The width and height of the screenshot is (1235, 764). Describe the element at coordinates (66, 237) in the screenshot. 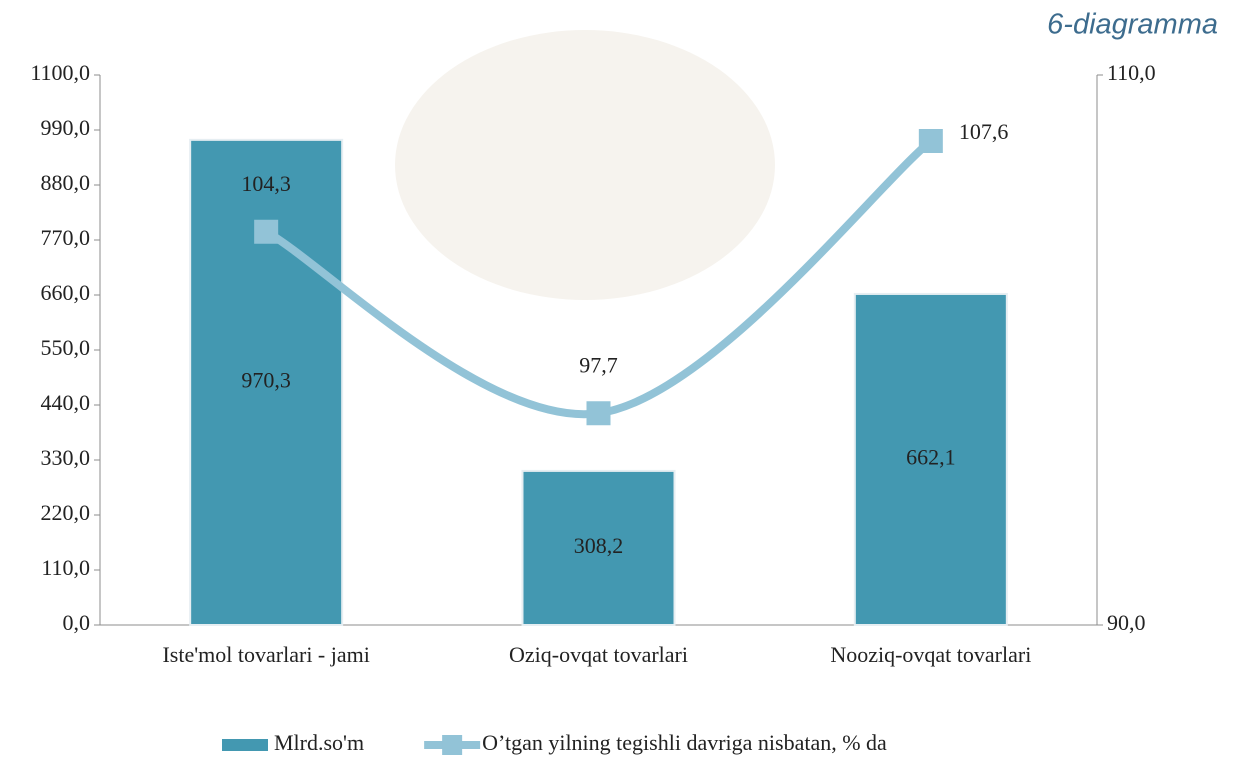

I see `y-tick-label: 770,0` at that location.